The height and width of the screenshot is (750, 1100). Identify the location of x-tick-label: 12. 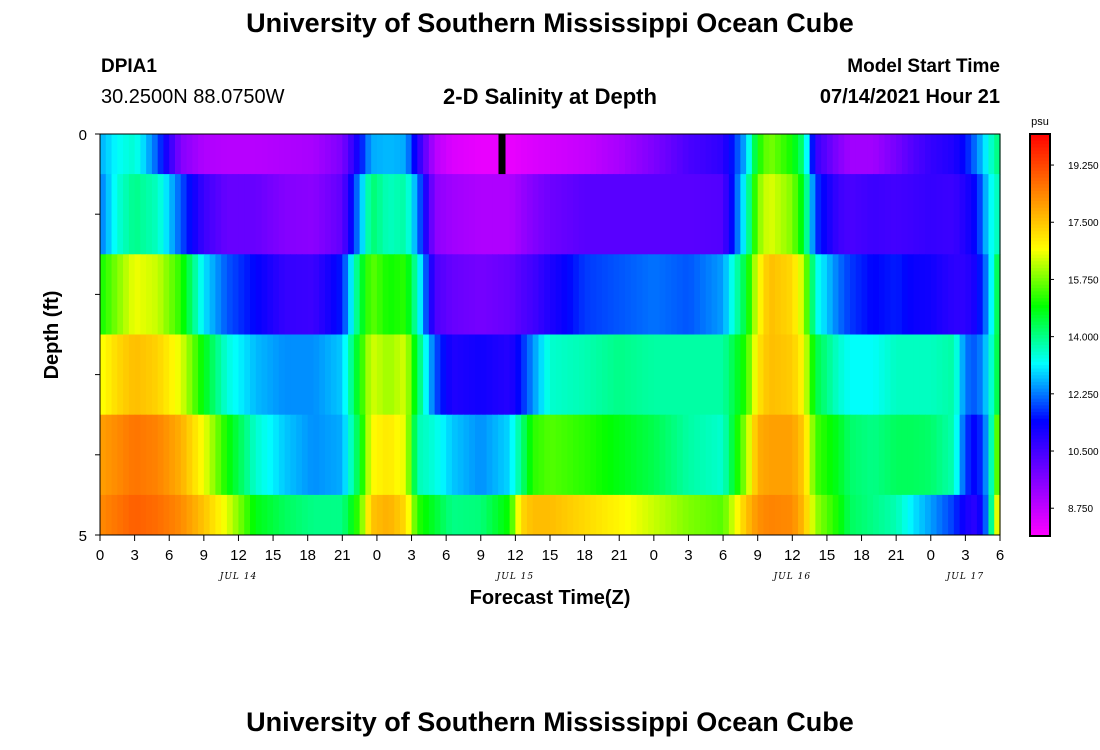
(515, 555).